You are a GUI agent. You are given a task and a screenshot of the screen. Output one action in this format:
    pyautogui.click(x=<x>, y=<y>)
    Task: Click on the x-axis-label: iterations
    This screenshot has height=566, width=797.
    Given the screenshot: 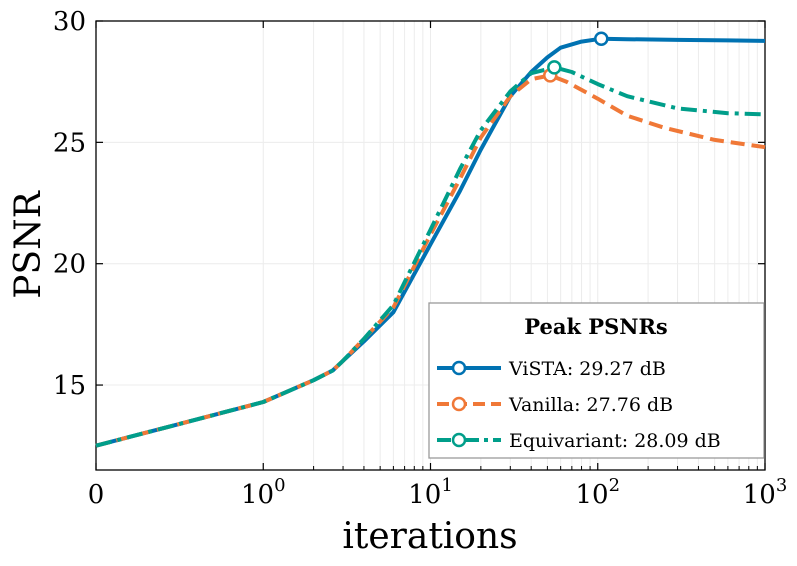 What is the action you would take?
    pyautogui.click(x=429, y=536)
    